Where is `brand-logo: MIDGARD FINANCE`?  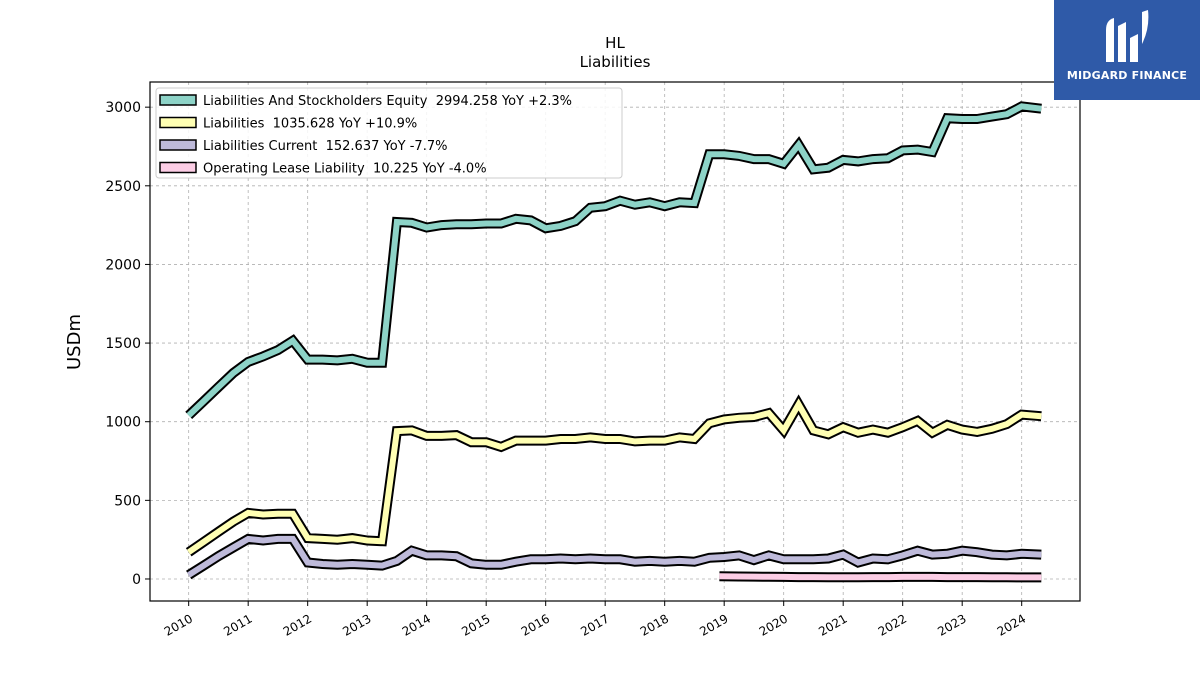 brand-logo: MIDGARD FINANCE is located at coordinates (1127, 50).